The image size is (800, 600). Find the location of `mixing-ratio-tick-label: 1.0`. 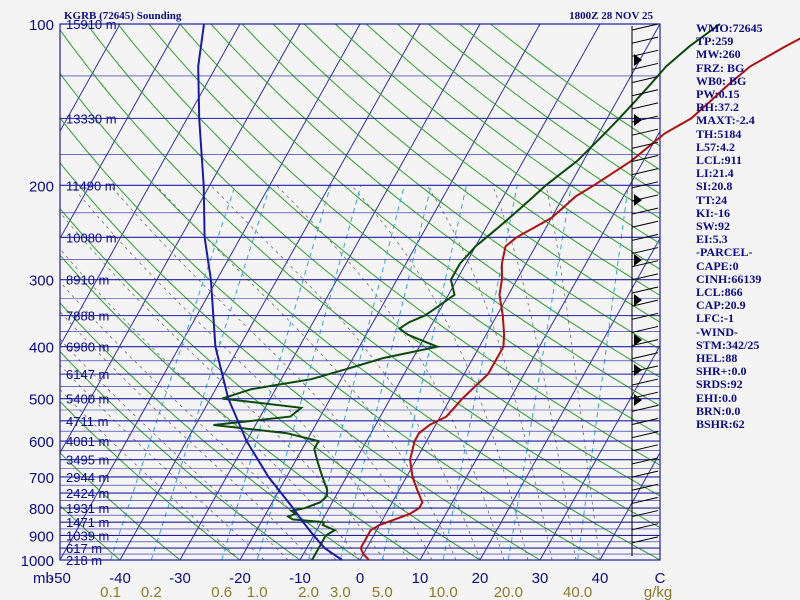

mixing-ratio-tick-label: 1.0 is located at coordinates (257, 592).